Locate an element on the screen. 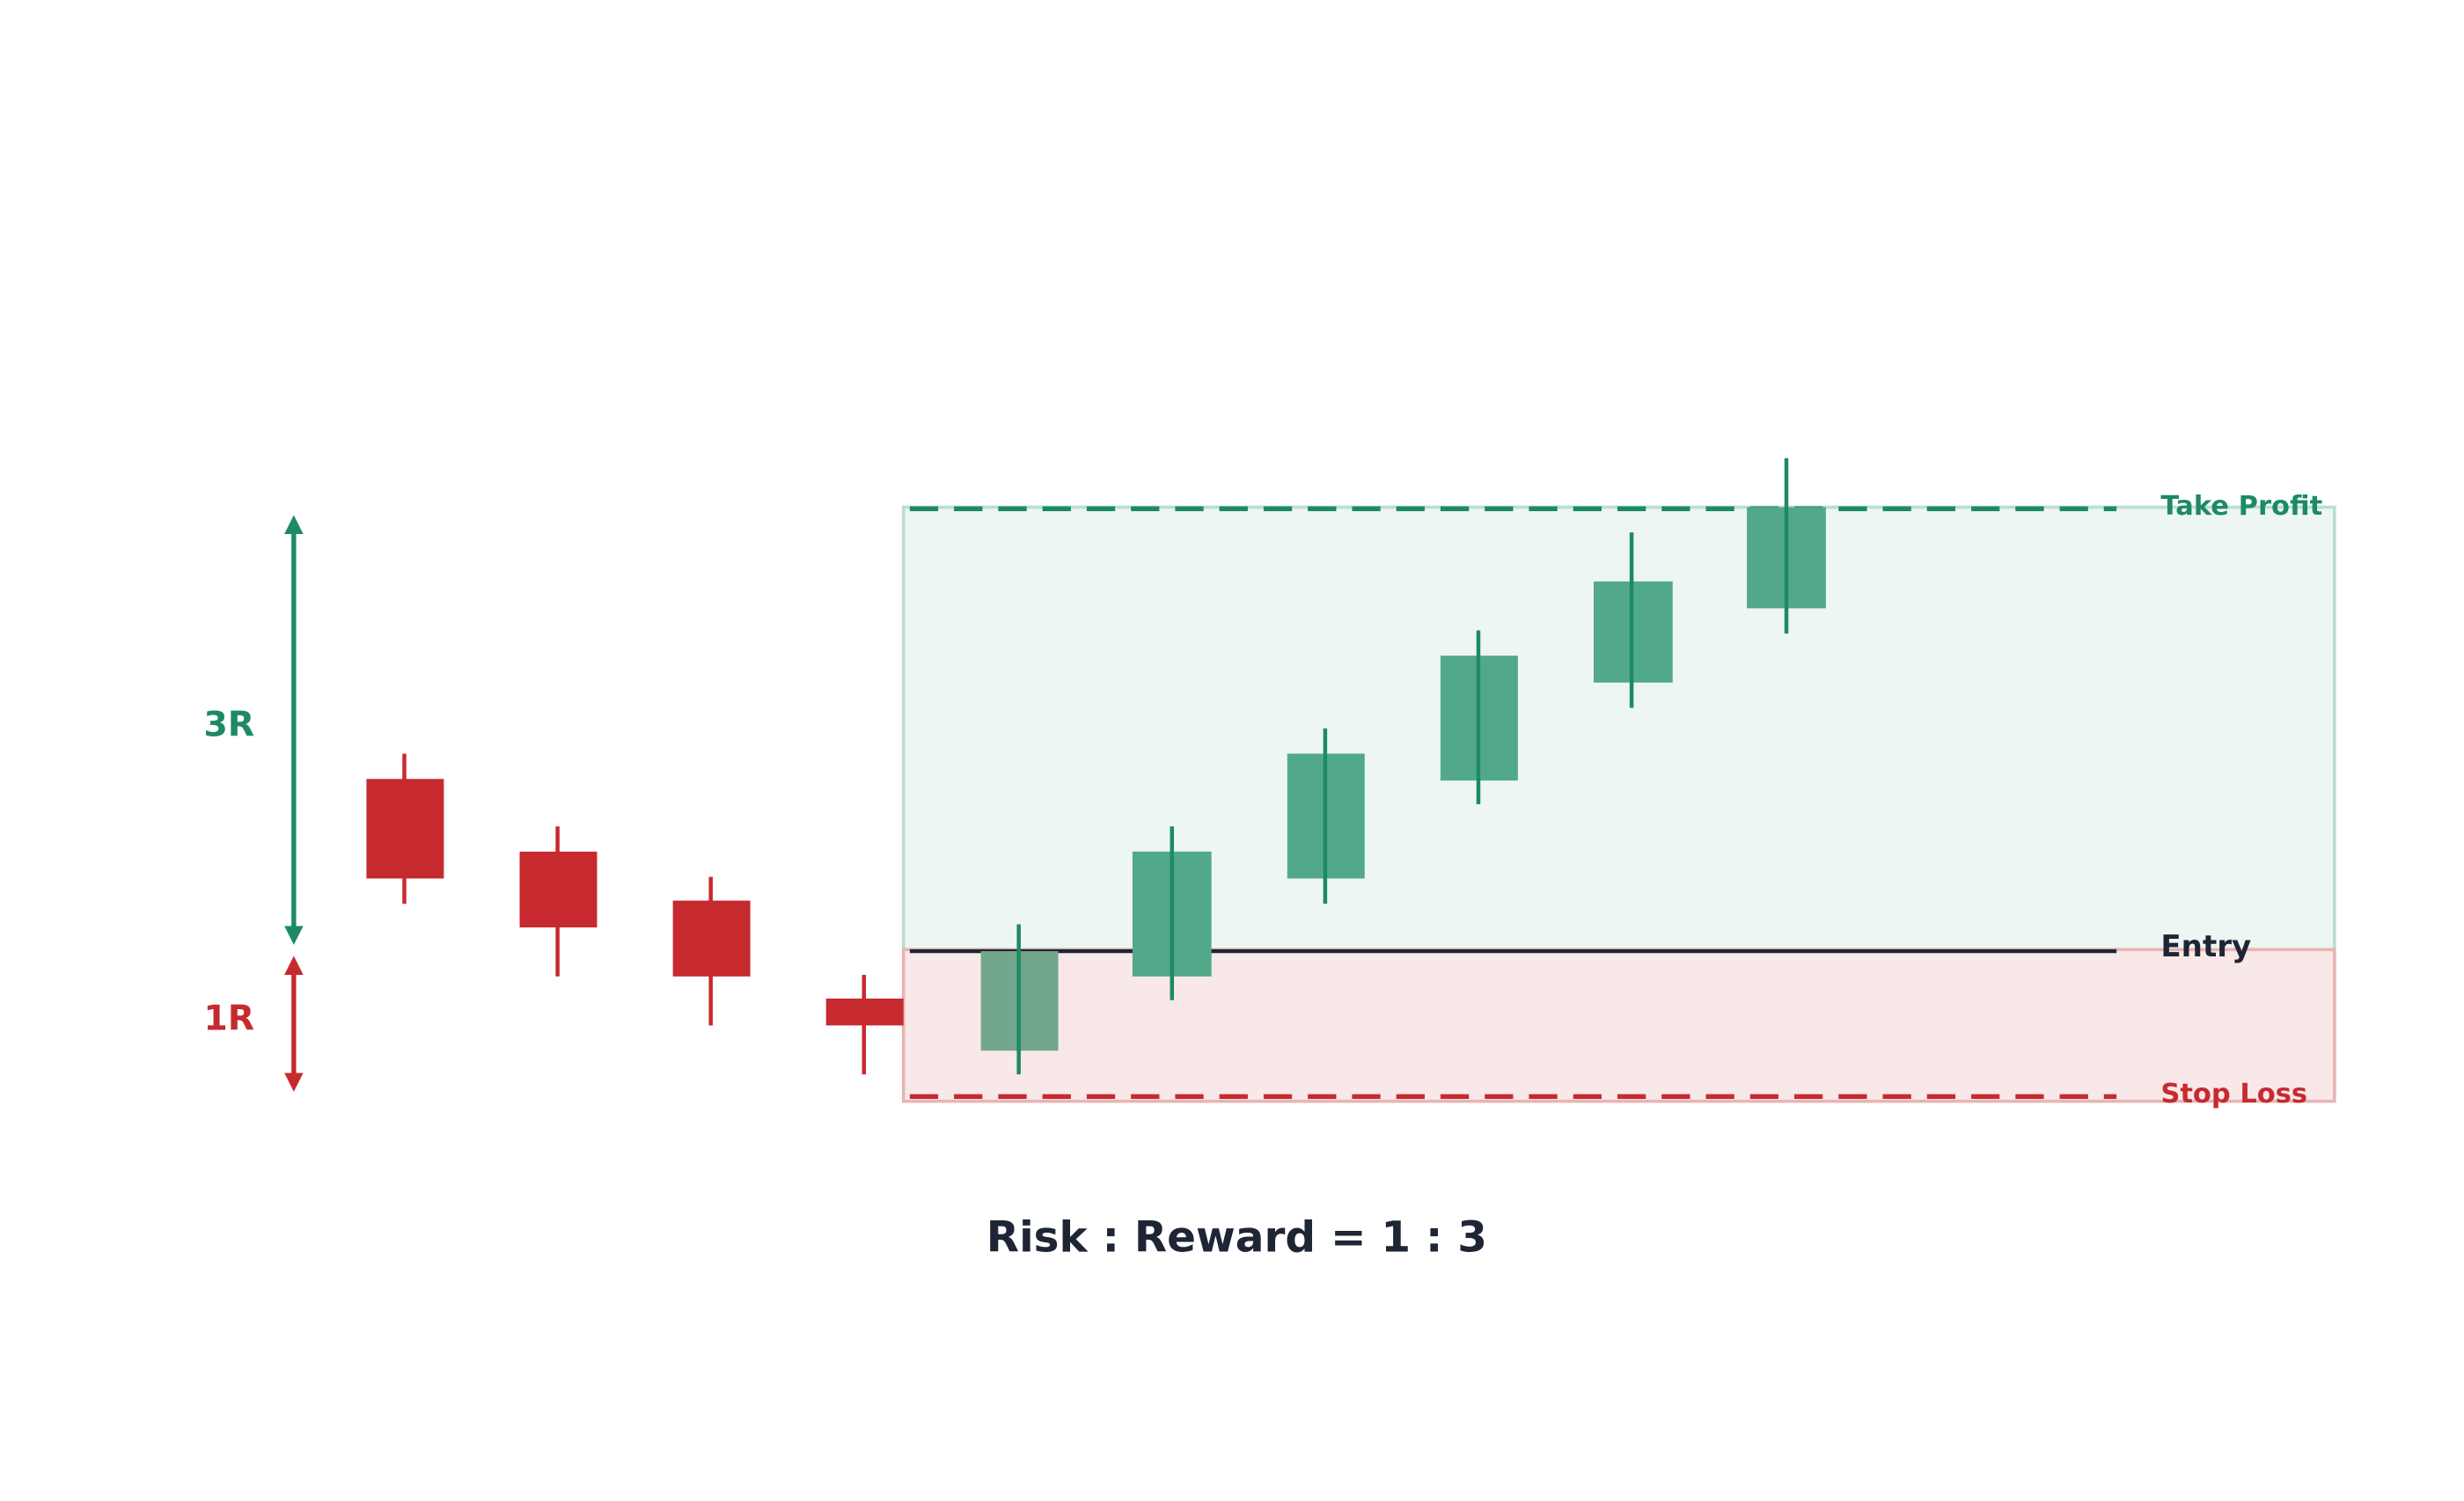  bullish-candles is located at coordinates (1403, 766).